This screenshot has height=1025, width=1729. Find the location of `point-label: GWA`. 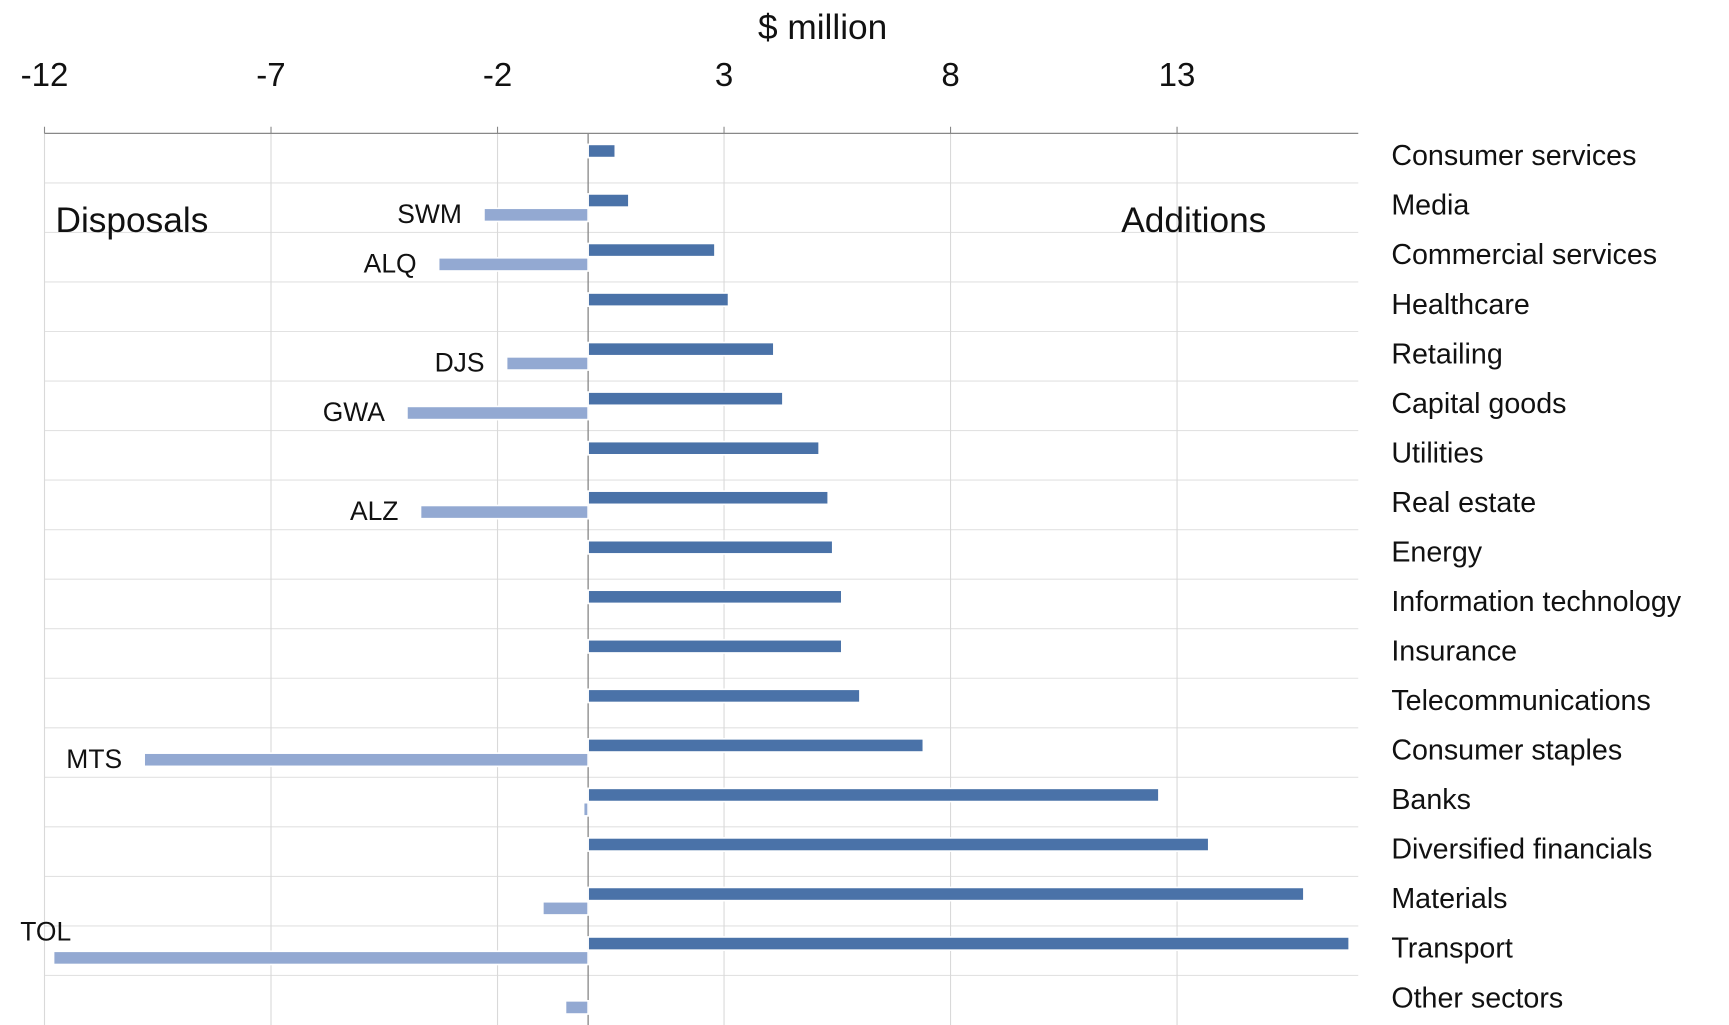

point-label: GWA is located at coordinates (354, 412).